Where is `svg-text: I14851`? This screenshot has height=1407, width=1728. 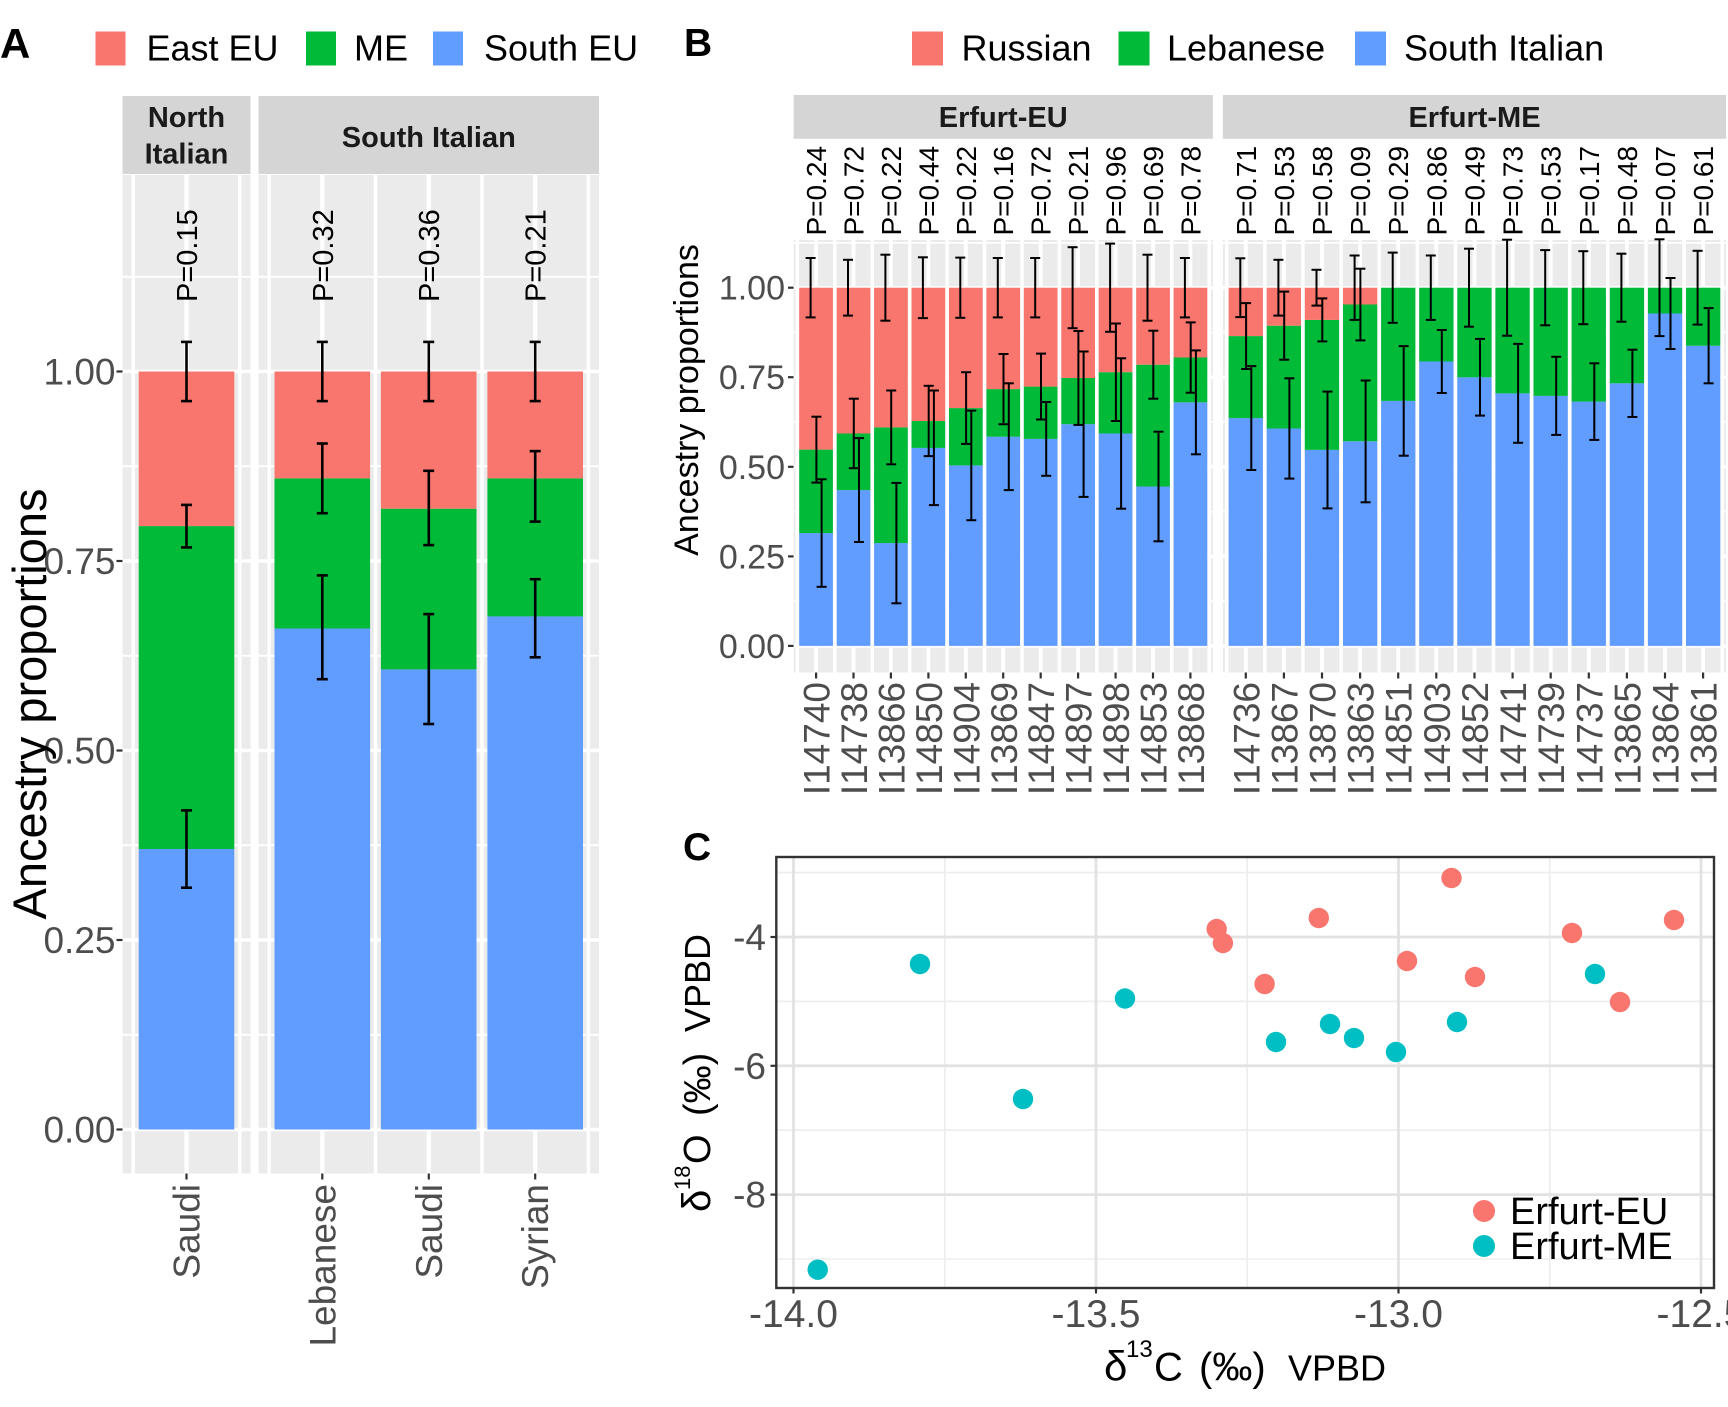 svg-text: I14851 is located at coordinates (1399, 738).